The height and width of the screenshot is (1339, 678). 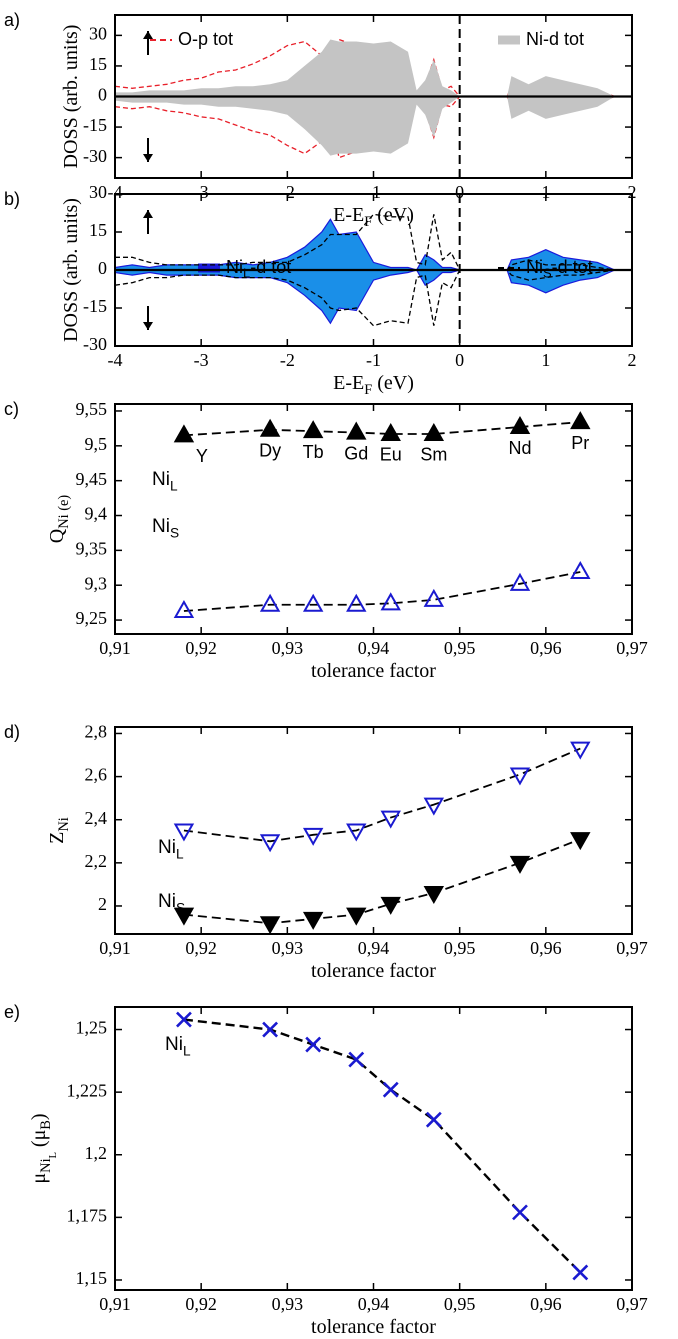 I want to click on panel-label: c), so click(x=11, y=409).